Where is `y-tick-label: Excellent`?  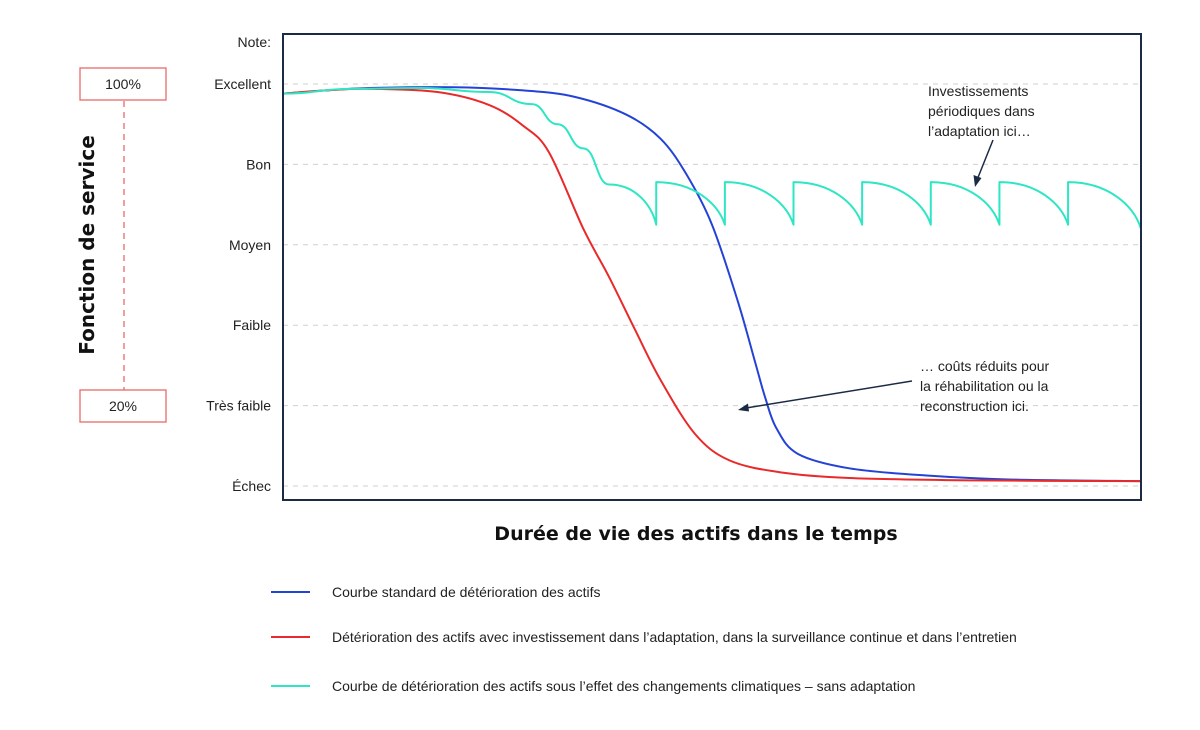
y-tick-label: Excellent is located at coordinates (242, 84).